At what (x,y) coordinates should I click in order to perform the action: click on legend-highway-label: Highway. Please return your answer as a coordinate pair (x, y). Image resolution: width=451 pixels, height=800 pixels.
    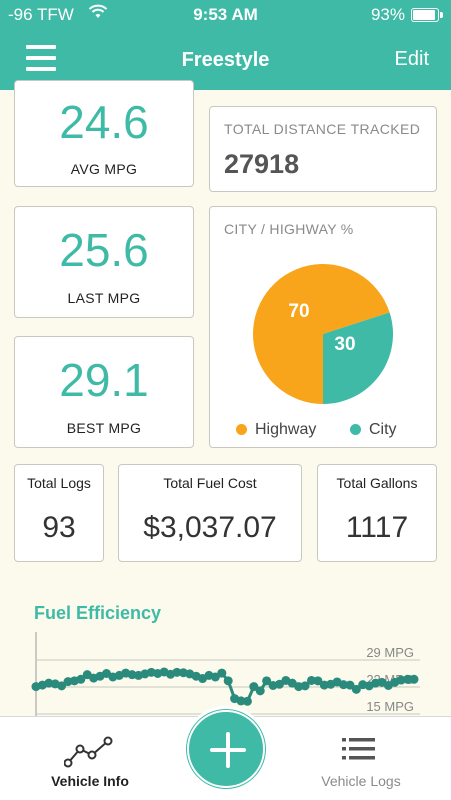
    Looking at the image, I should click on (286, 429).